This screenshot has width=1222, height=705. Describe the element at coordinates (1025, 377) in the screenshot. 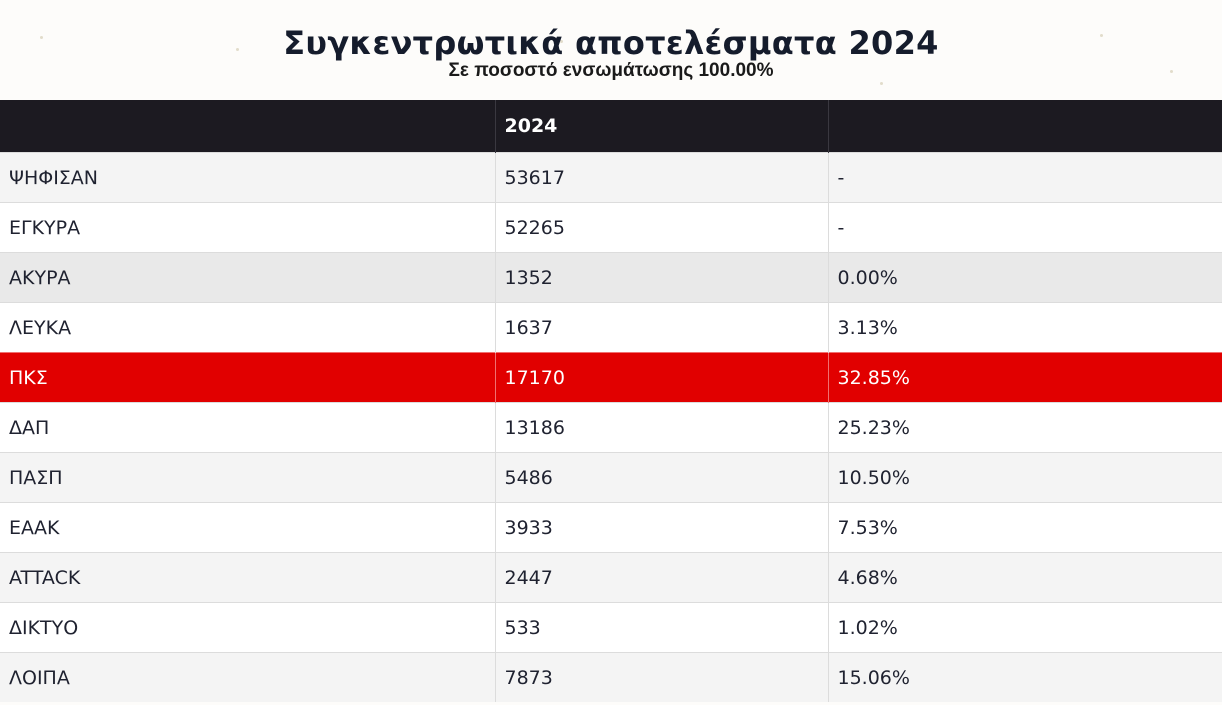

I see `row-percent: 32.85%` at that location.